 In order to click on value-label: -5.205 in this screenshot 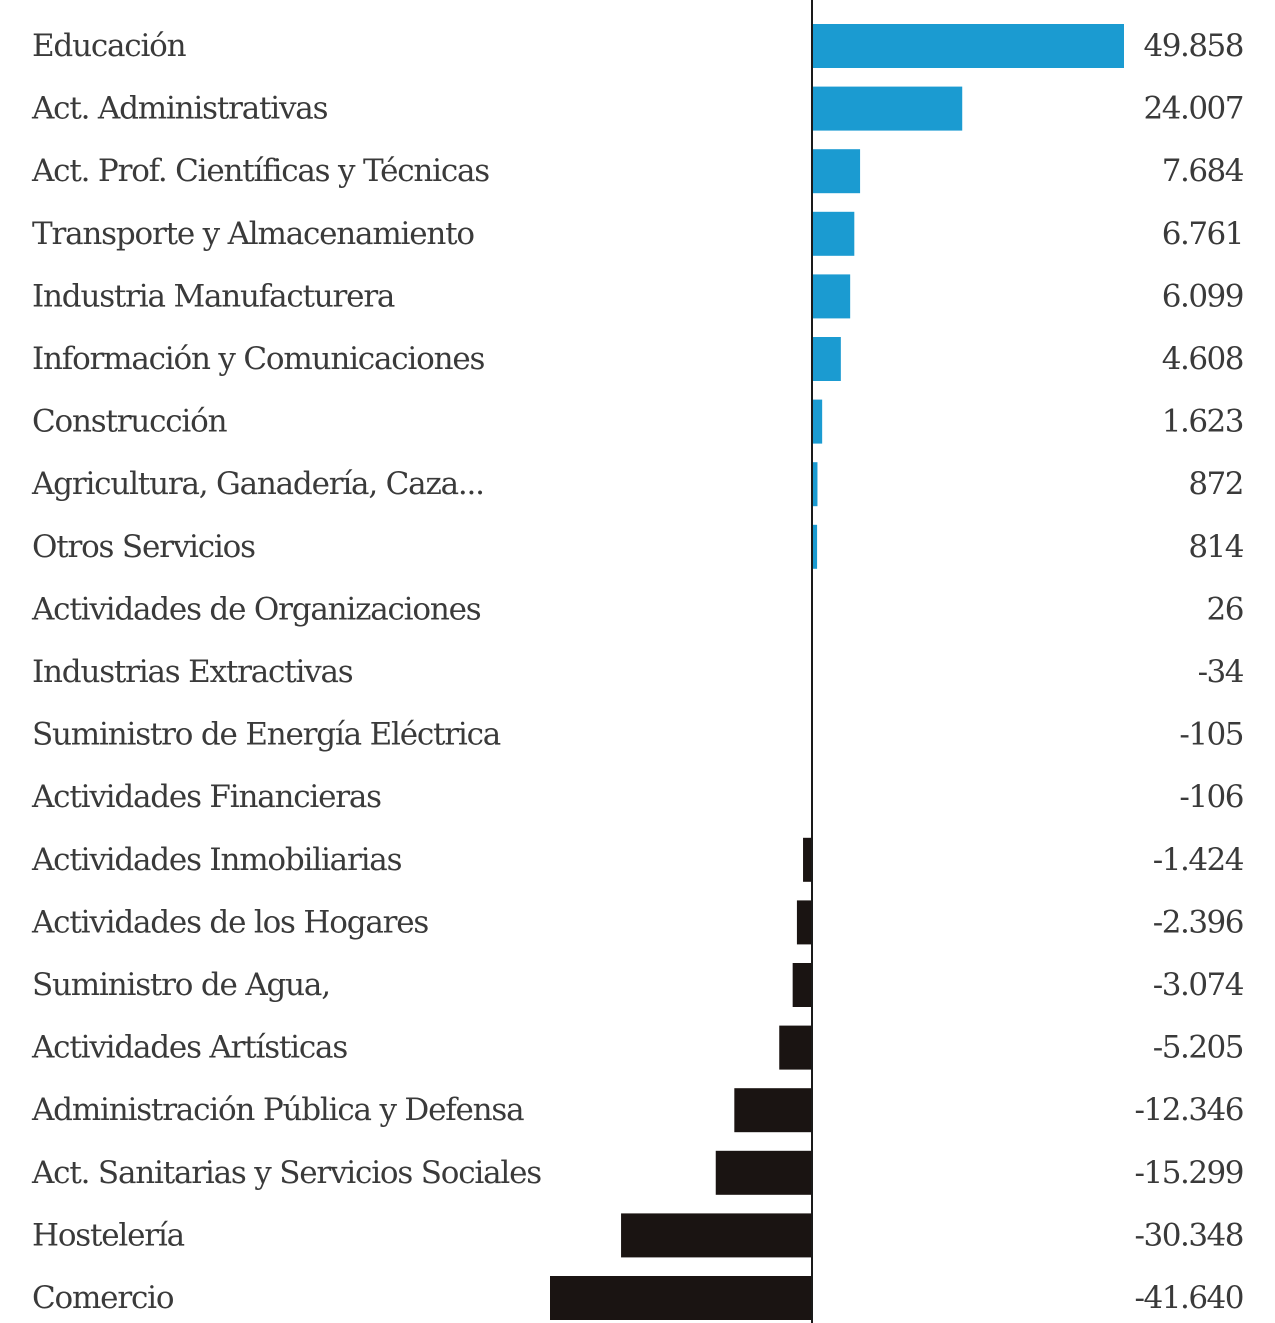, I will do `click(1198, 1048)`.